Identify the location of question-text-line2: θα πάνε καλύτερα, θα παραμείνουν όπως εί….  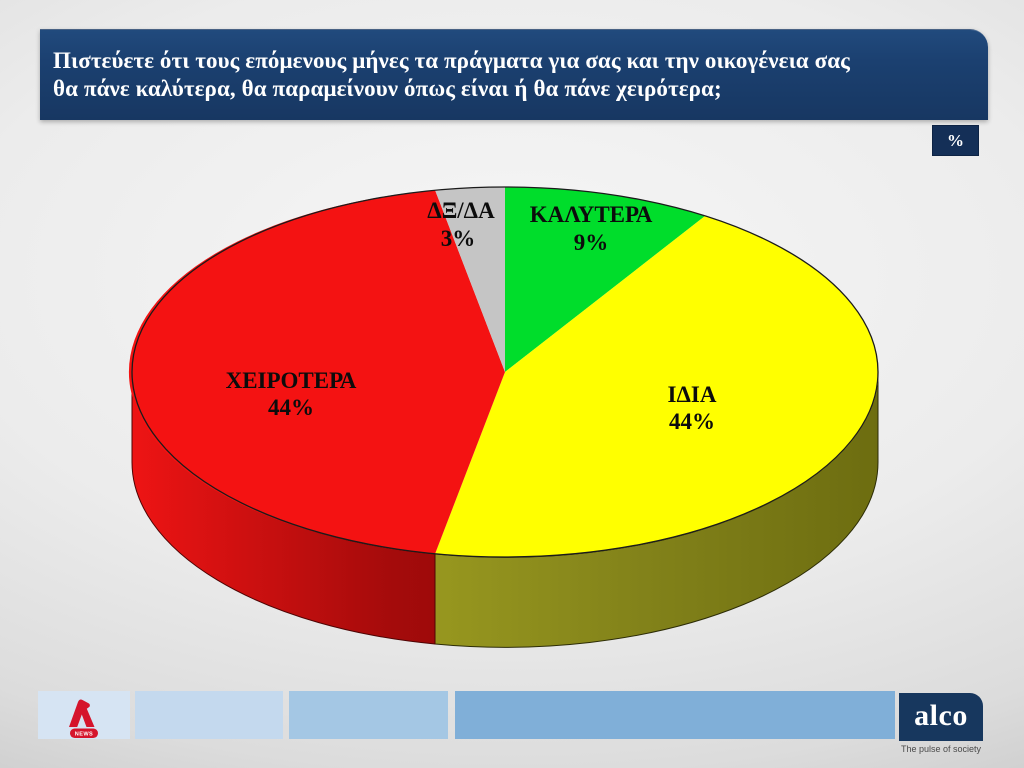
(387, 88).